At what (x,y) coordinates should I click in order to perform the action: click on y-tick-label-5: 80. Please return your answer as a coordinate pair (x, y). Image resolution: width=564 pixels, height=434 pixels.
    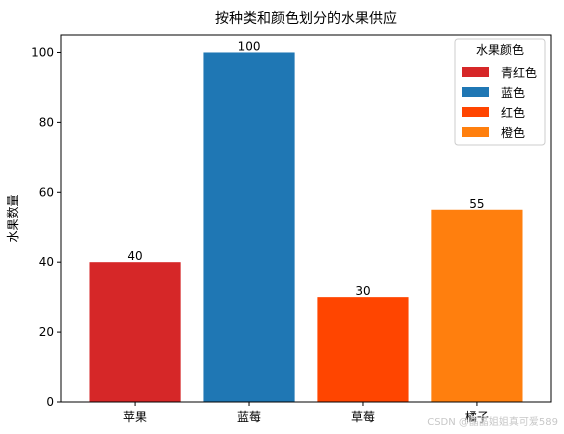
    Looking at the image, I should click on (46, 122).